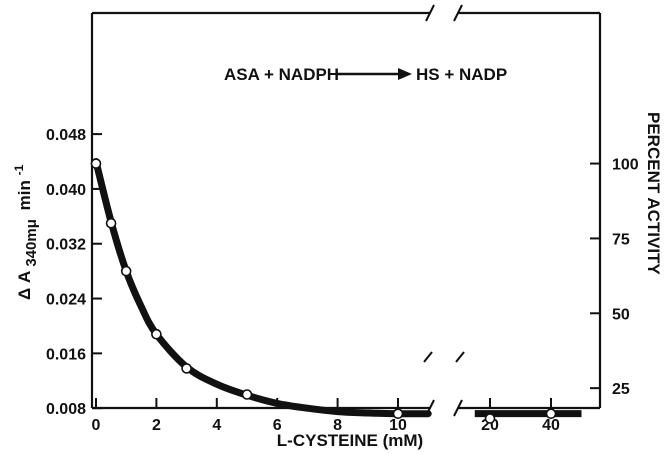 This screenshot has width=669, height=454. I want to click on y-tick-label: 0.032, so click(66, 245).